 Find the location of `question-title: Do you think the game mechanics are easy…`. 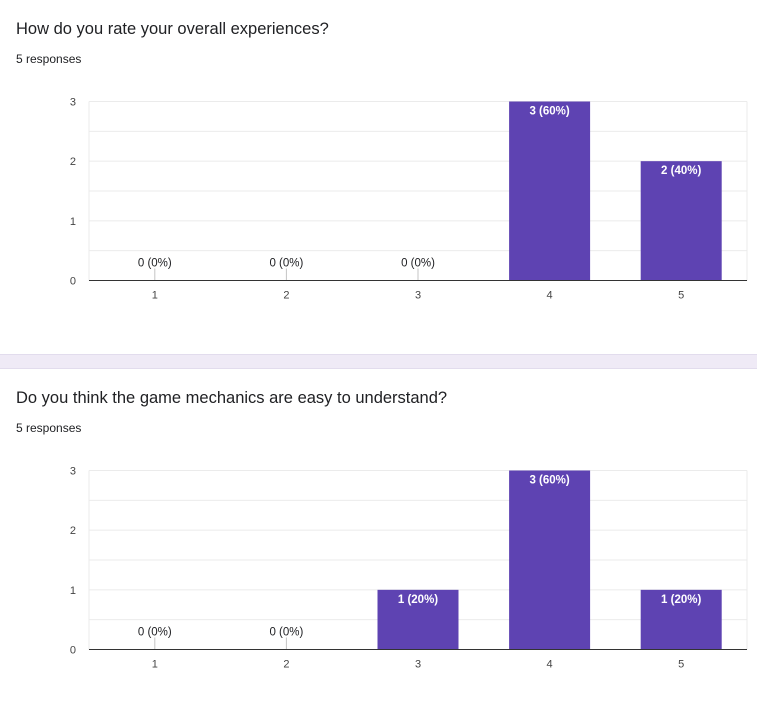

question-title: Do you think the game mechanics are easy… is located at coordinates (232, 398).